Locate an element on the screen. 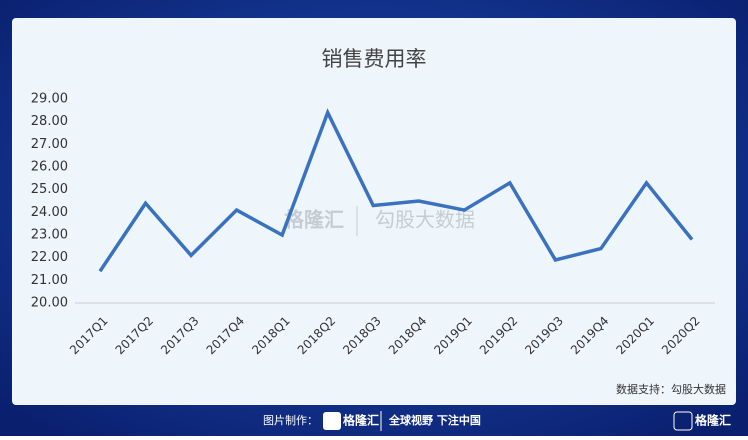 This screenshot has height=440, width=748. corner-brand: 格隆汇 is located at coordinates (713, 420).